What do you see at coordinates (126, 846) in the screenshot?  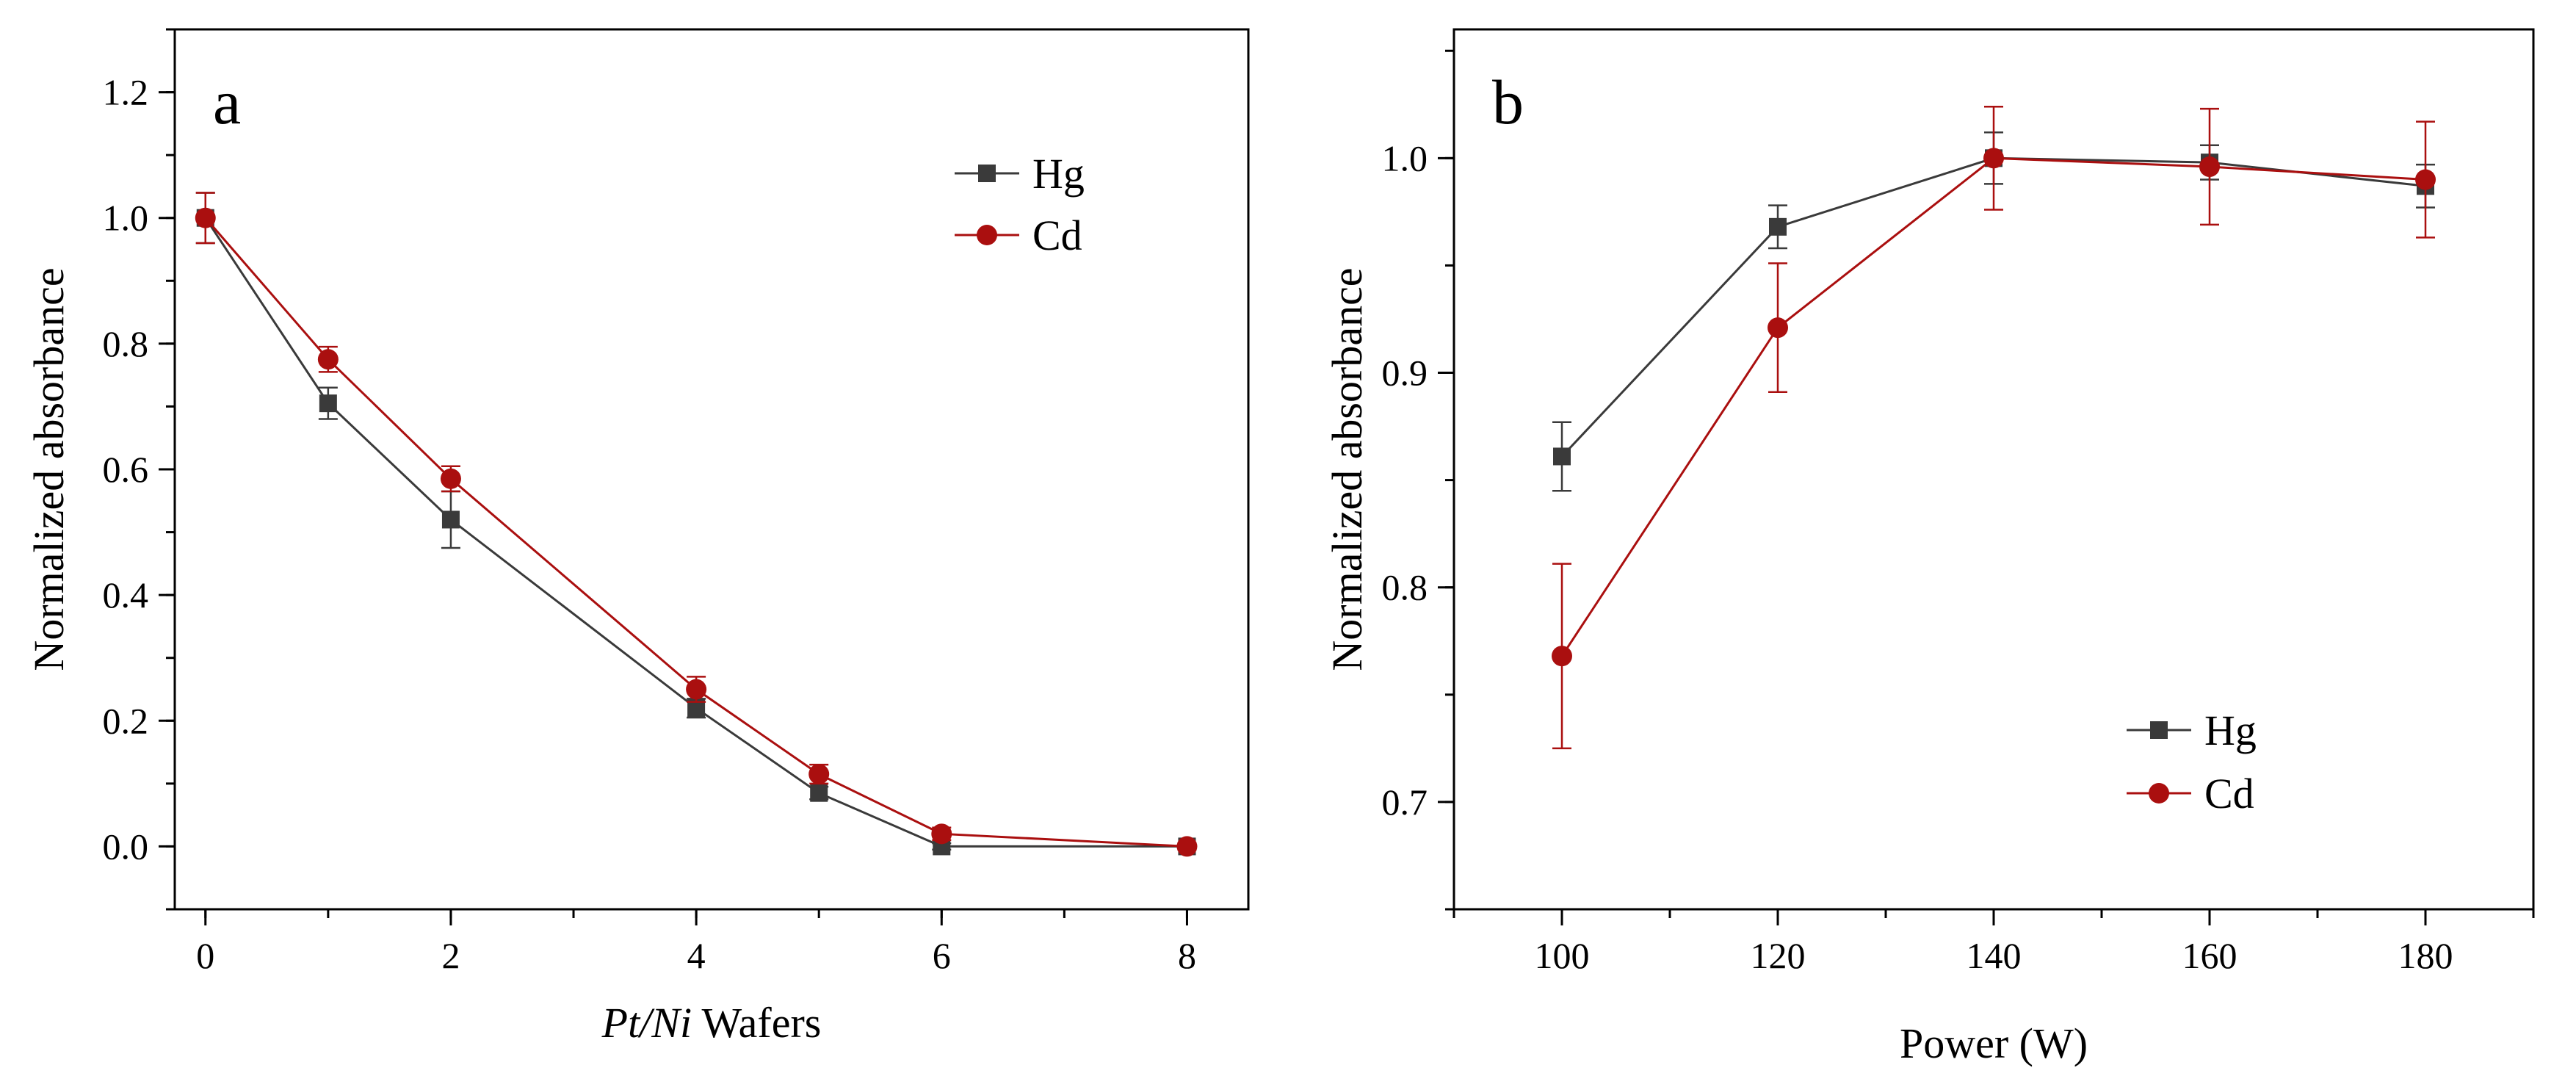 I see `y-tick-label: 0.0` at bounding box center [126, 846].